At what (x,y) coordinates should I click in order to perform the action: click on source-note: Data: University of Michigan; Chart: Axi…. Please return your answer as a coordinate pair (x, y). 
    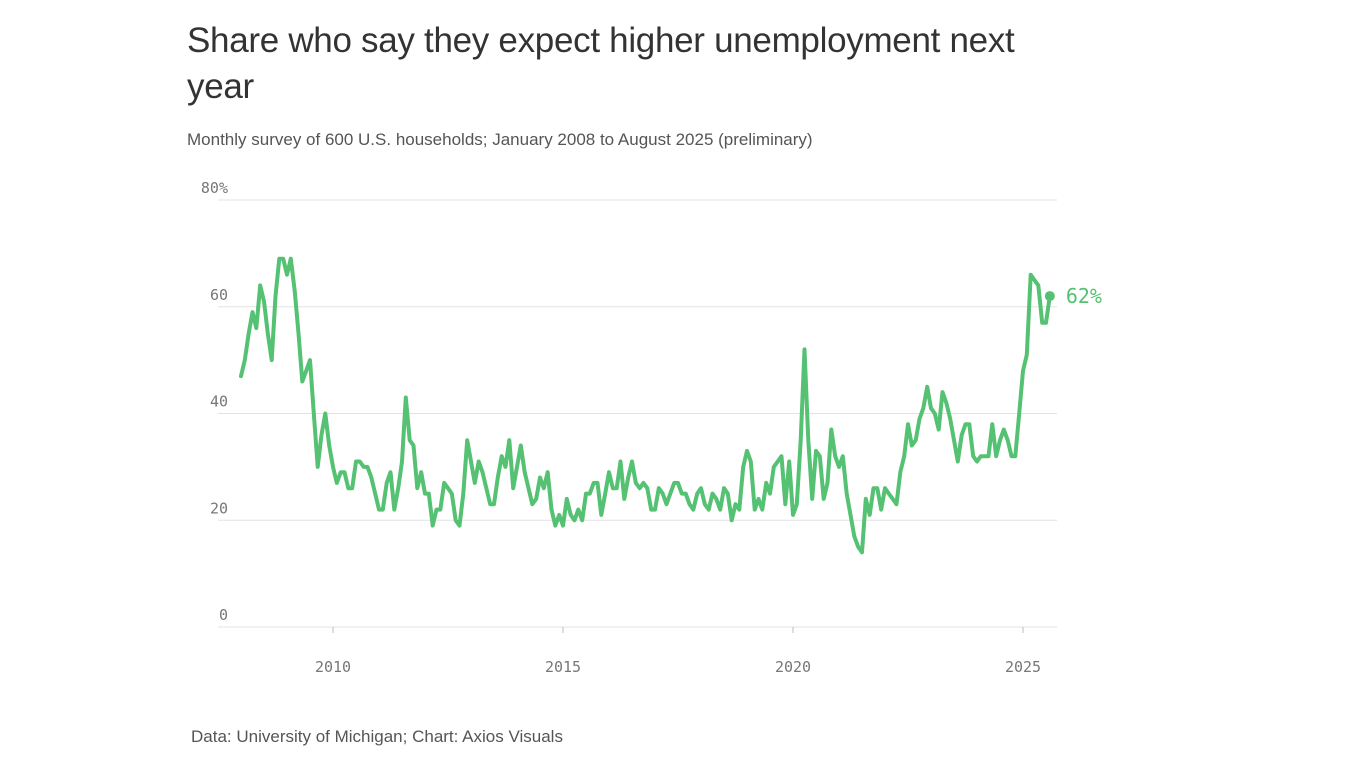
    Looking at the image, I should click on (377, 736).